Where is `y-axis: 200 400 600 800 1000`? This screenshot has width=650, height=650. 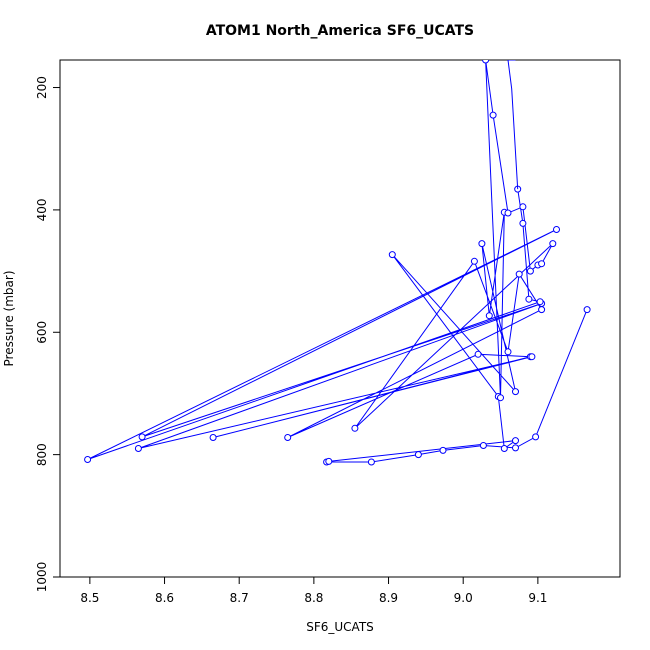
y-axis: 200 400 600 800 1000 is located at coordinates (47, 334).